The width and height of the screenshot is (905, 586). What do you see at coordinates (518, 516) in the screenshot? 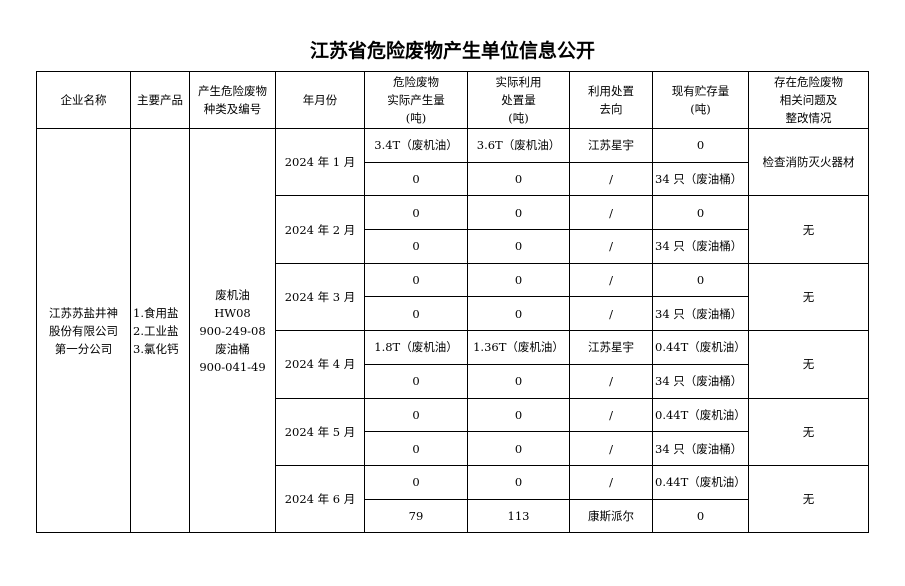
I see `disposed-cell: 113` at bounding box center [518, 516].